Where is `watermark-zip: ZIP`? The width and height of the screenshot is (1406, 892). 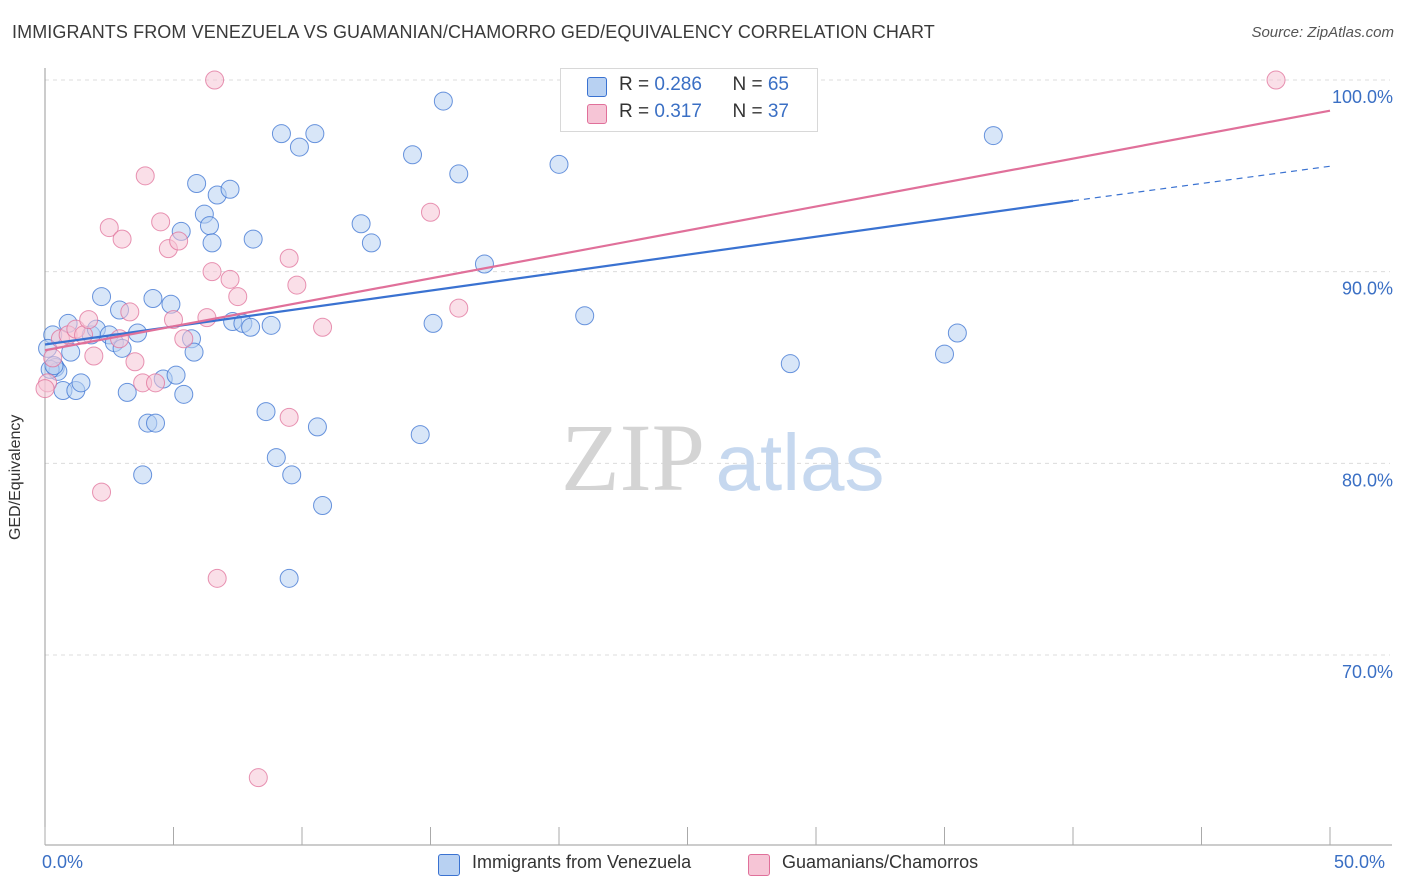 watermark-zip: ZIP is located at coordinates (633, 457).